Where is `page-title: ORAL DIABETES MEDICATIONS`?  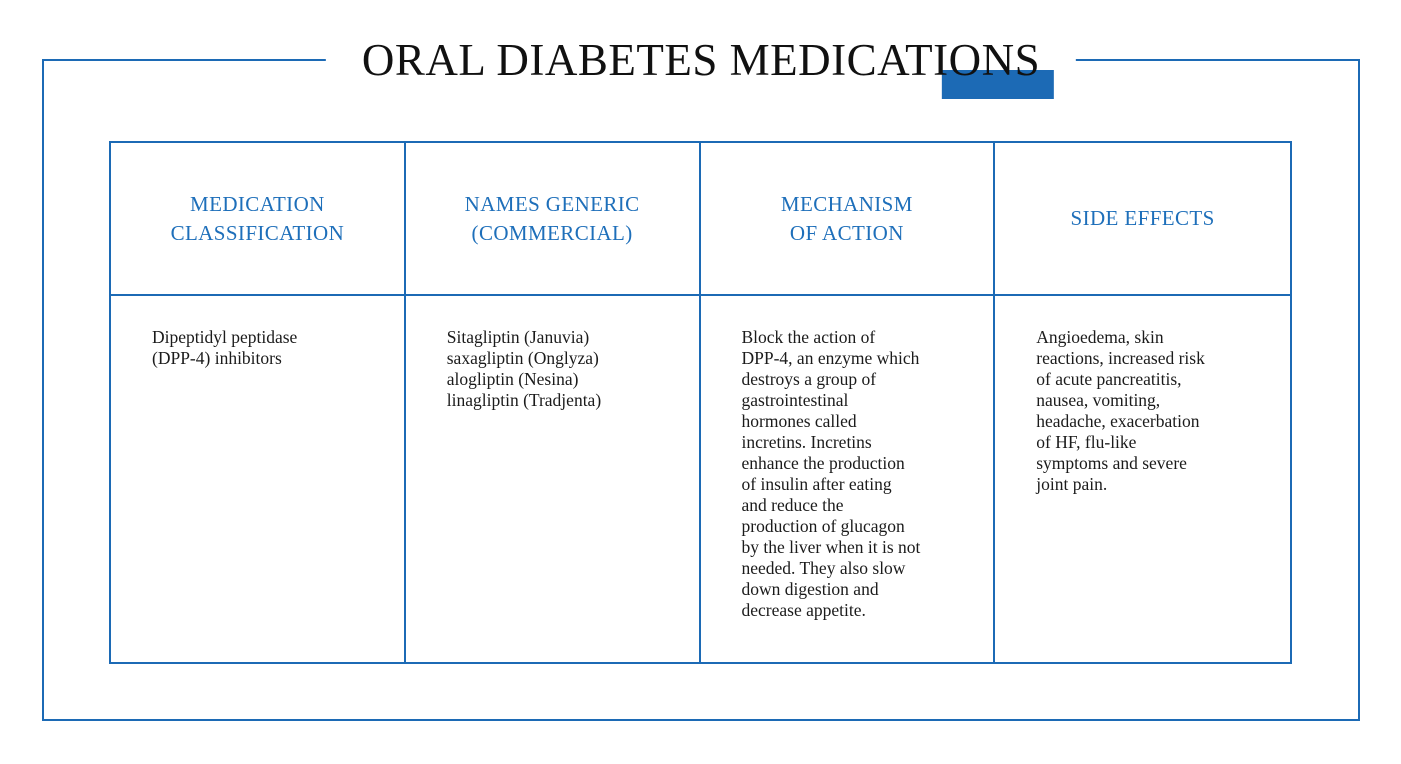 page-title: ORAL DIABETES MEDICATIONS is located at coordinates (701, 66).